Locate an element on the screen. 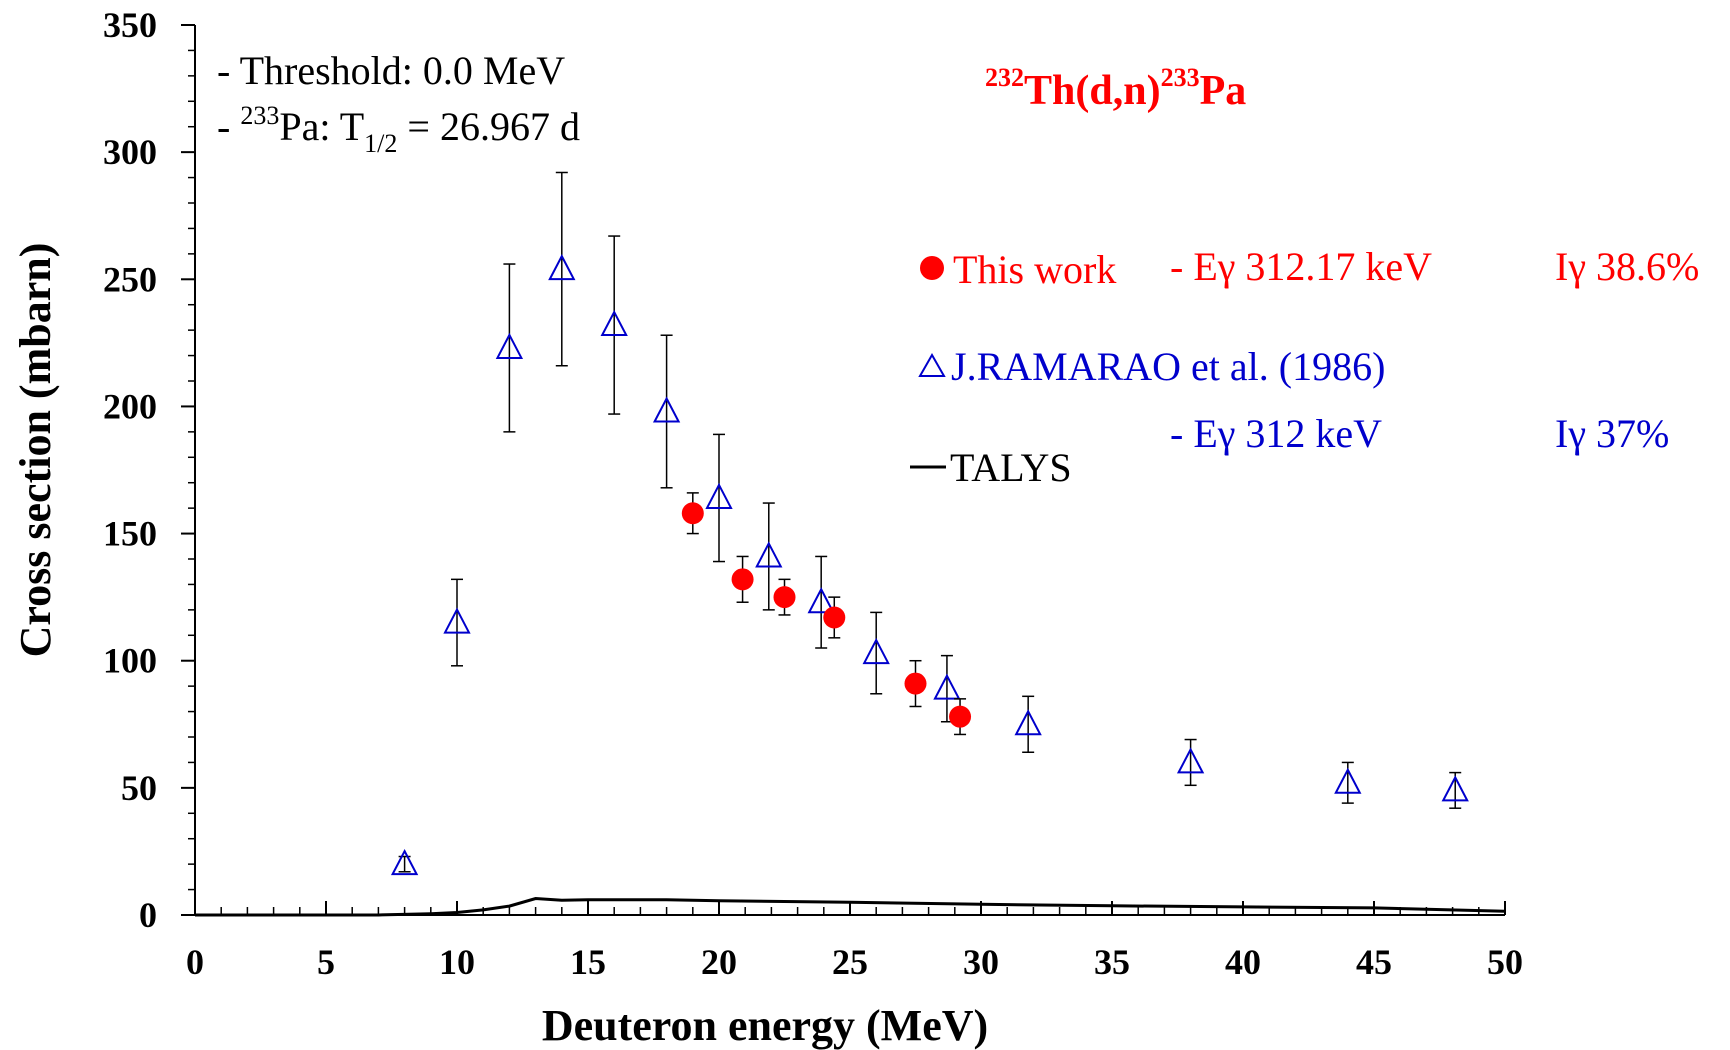 The width and height of the screenshot is (1730, 1050). x-tick-label: 40 is located at coordinates (1243, 962).